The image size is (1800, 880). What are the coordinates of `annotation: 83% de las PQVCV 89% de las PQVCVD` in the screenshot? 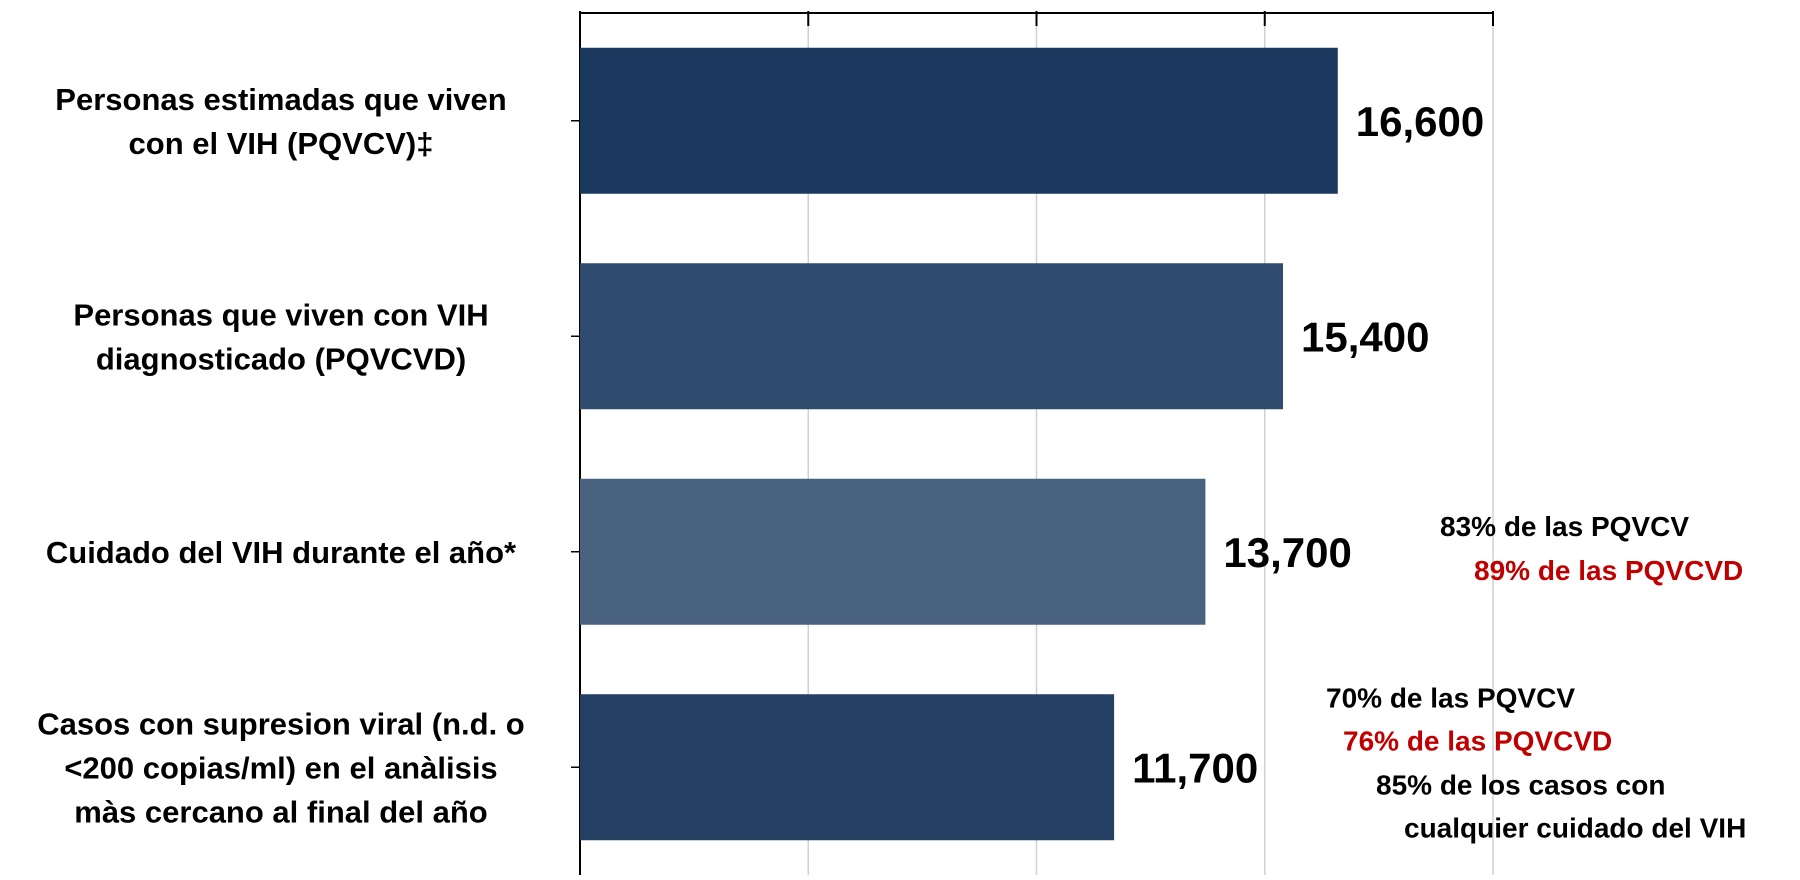 It's located at (1591, 548).